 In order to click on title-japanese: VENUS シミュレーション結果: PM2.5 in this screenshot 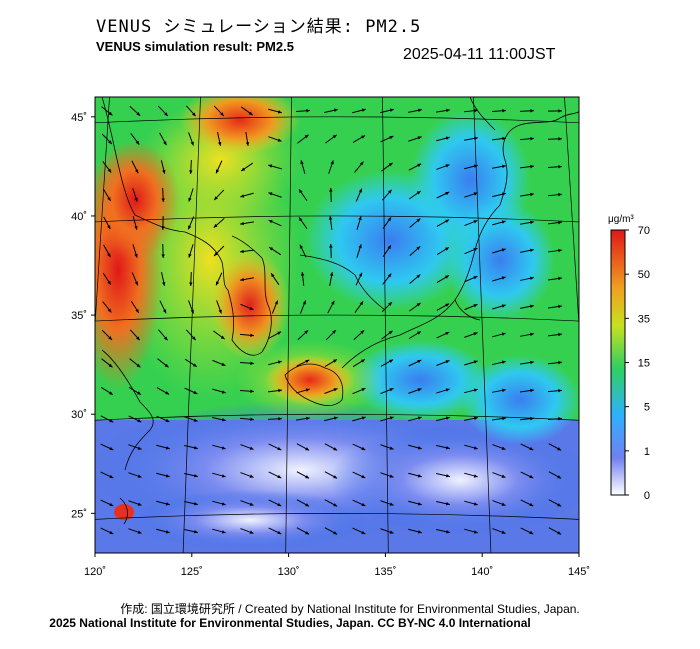, I will do `click(259, 27)`.